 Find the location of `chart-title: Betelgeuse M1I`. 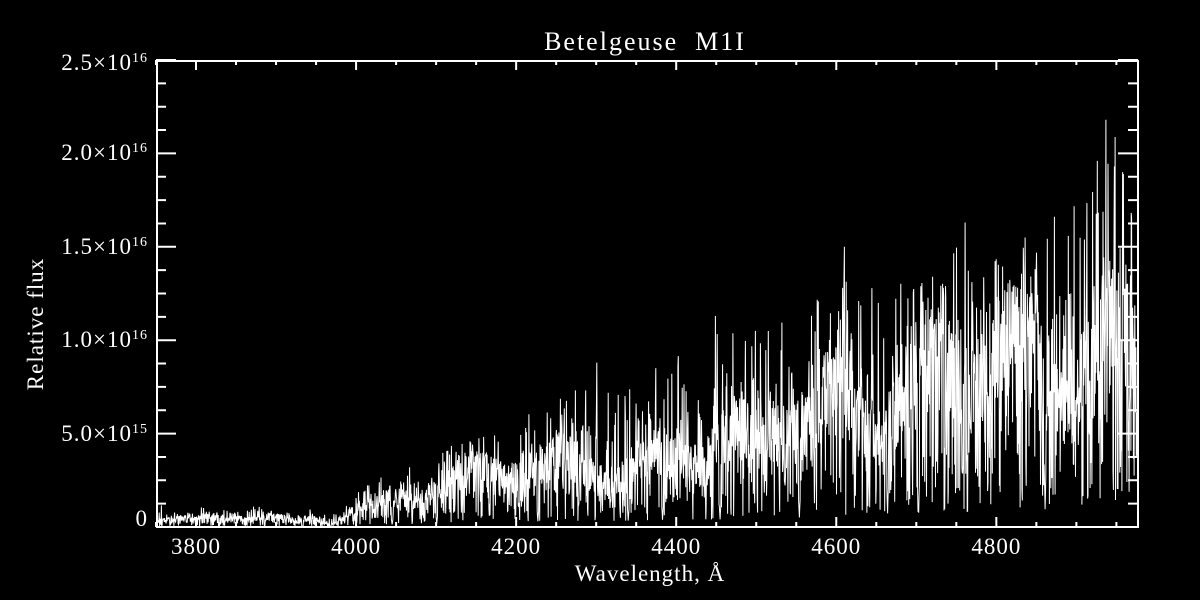

chart-title: Betelgeuse M1I is located at coordinates (645, 41).